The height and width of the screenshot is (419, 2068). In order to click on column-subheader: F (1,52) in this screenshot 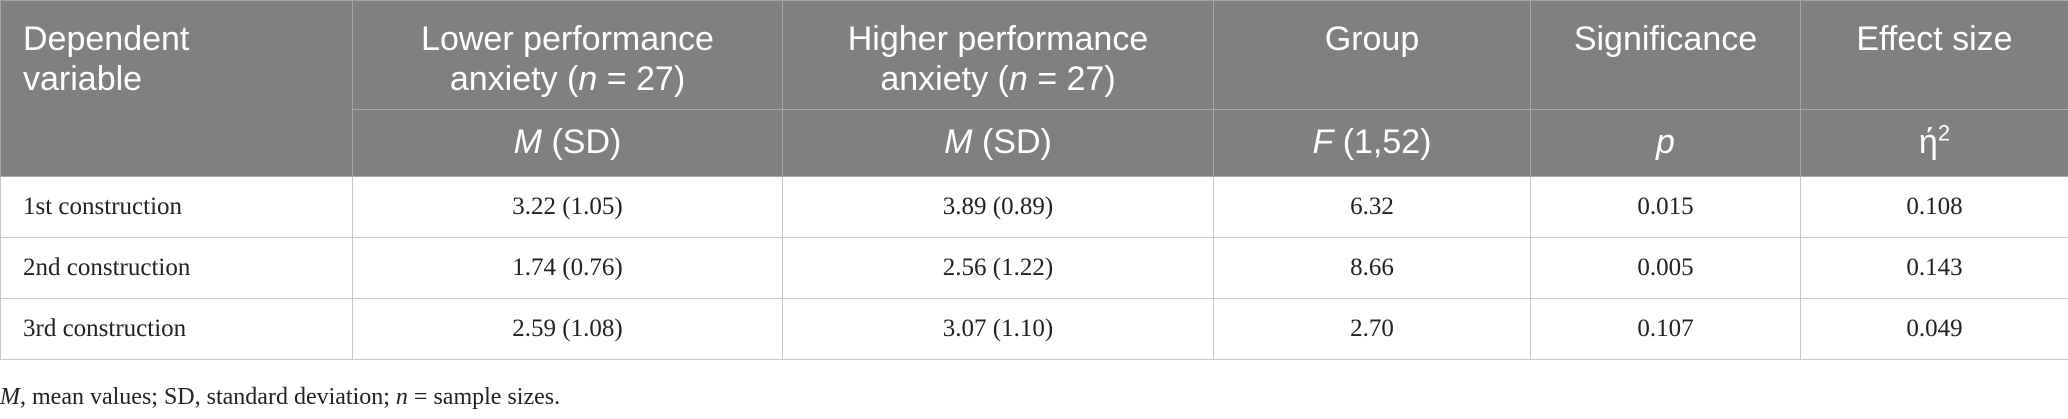, I will do `click(1372, 143)`.